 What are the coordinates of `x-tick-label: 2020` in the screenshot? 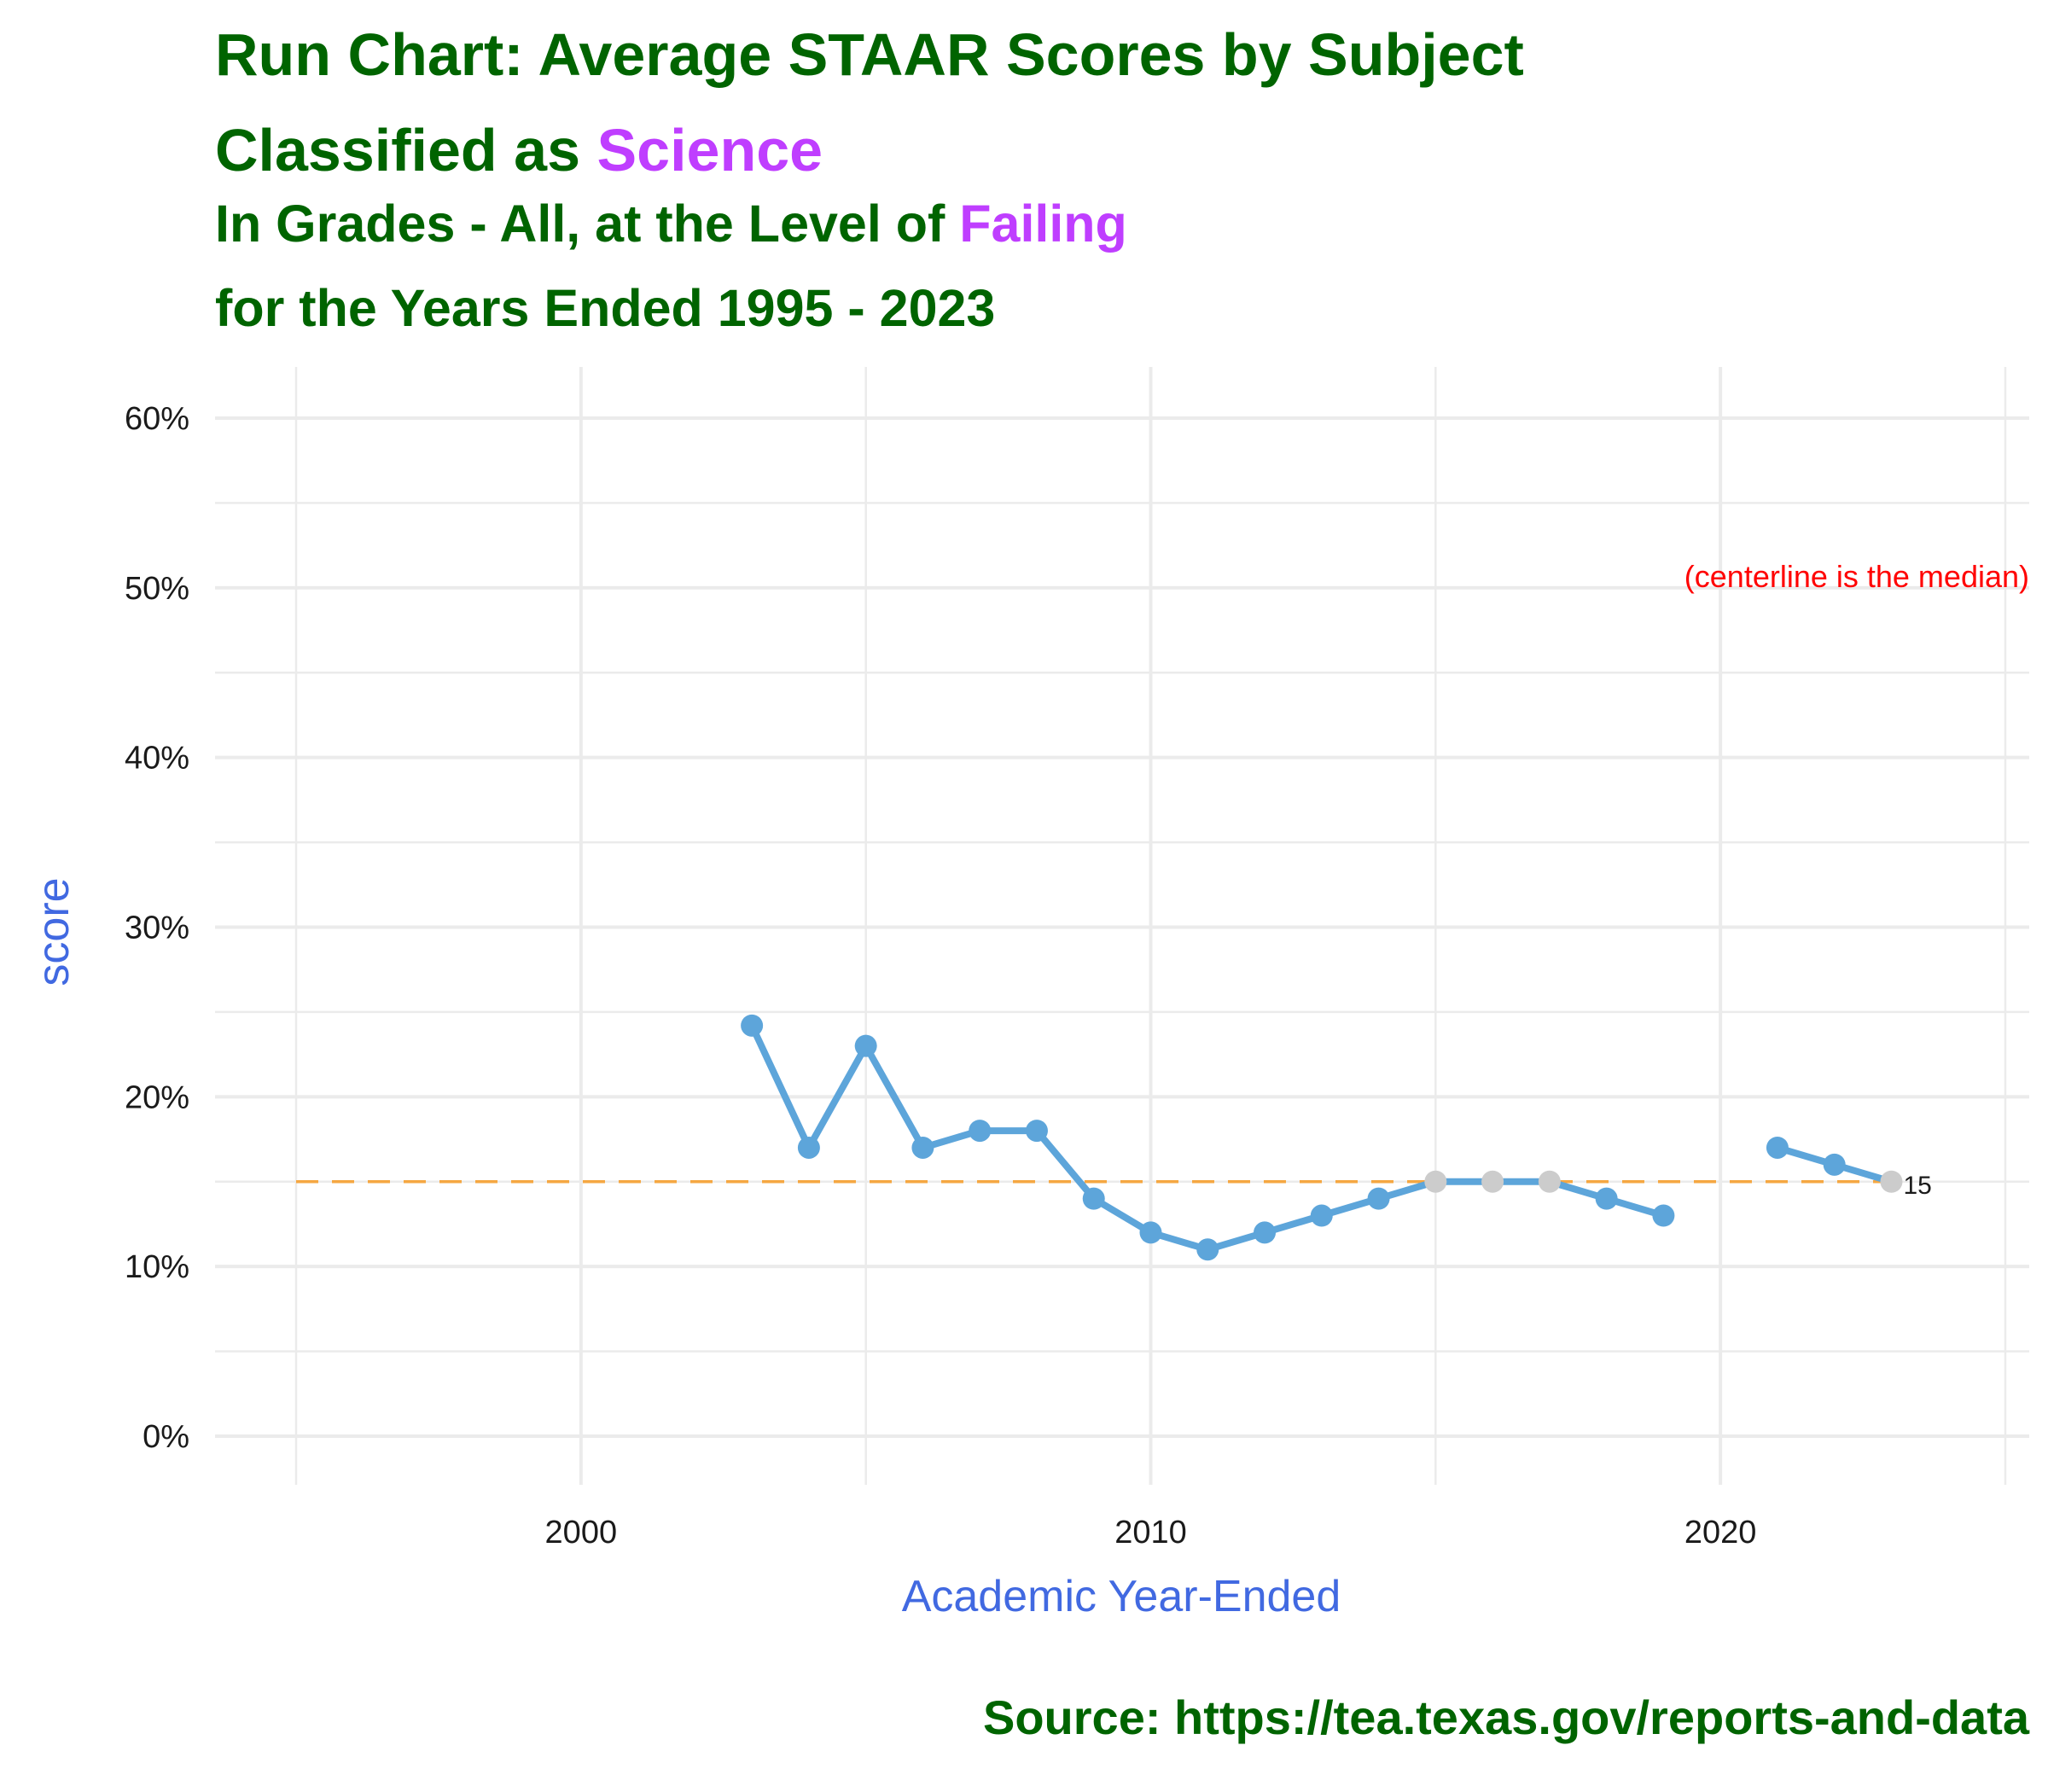 It's located at (1720, 1533).